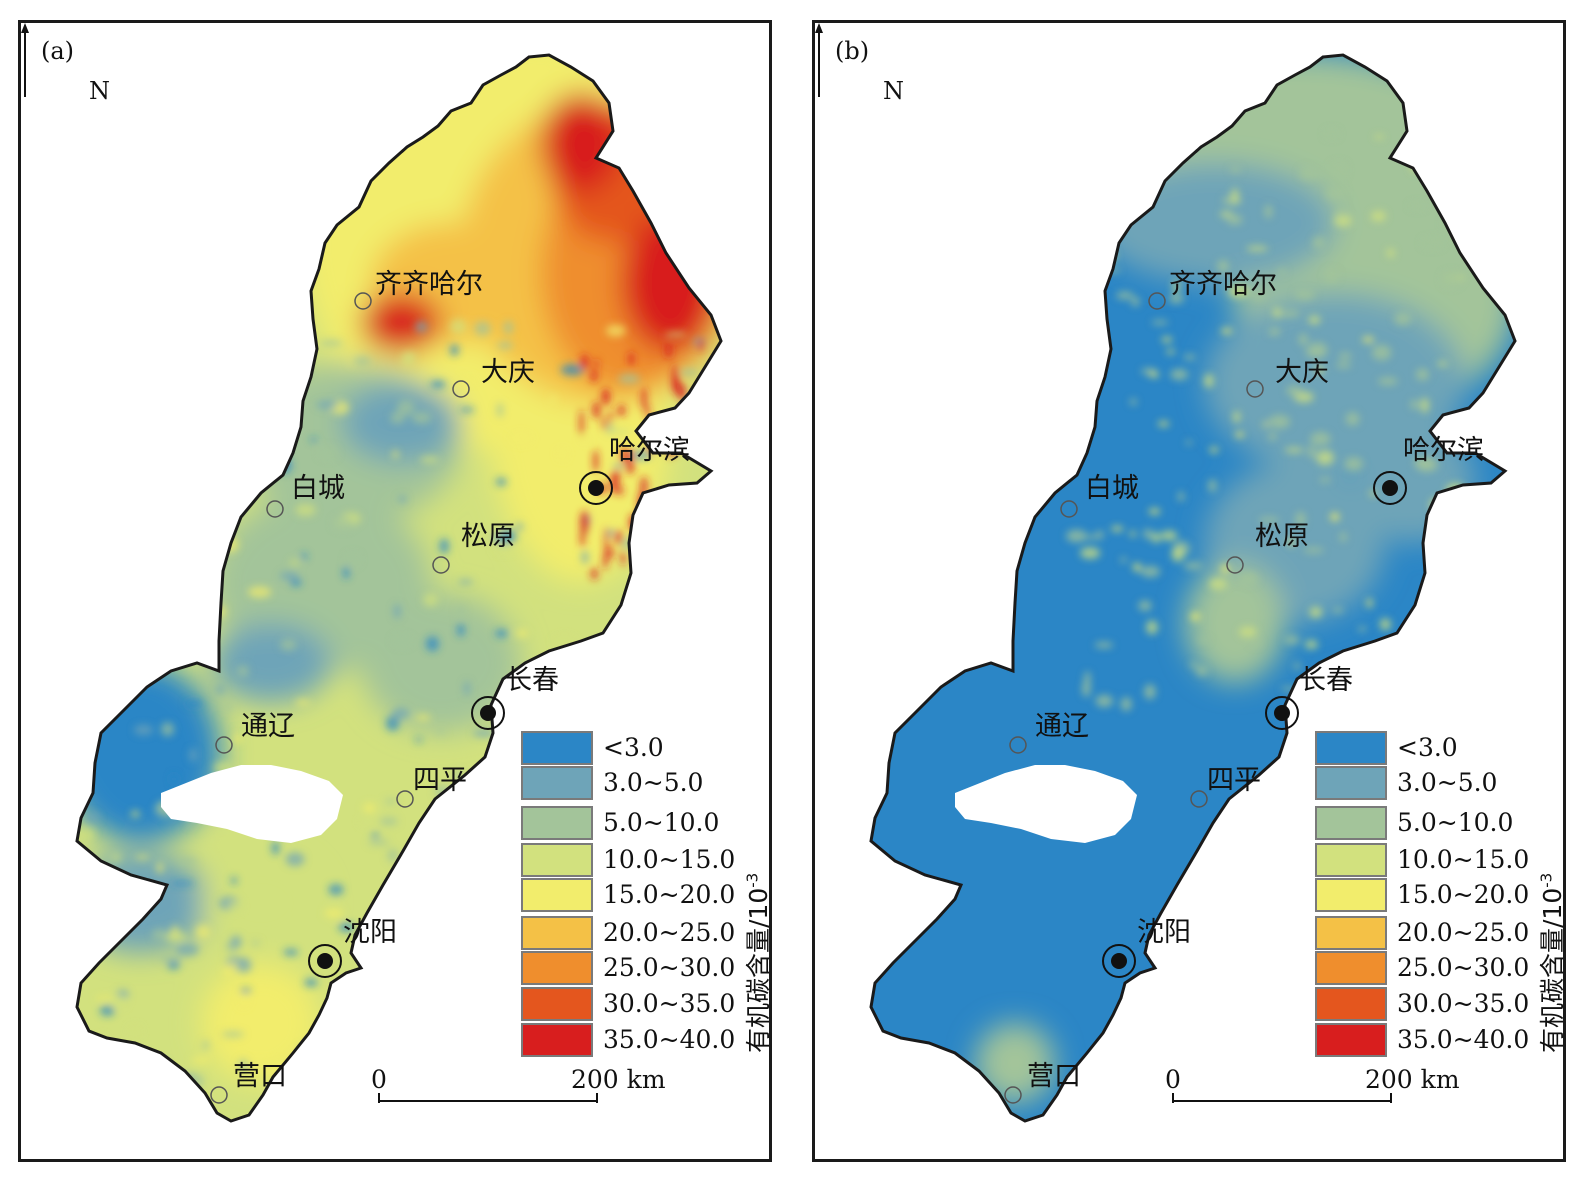 The image size is (1594, 1183). What do you see at coordinates (25, 60) in the screenshot?
I see `north-arrow-icon` at bounding box center [25, 60].